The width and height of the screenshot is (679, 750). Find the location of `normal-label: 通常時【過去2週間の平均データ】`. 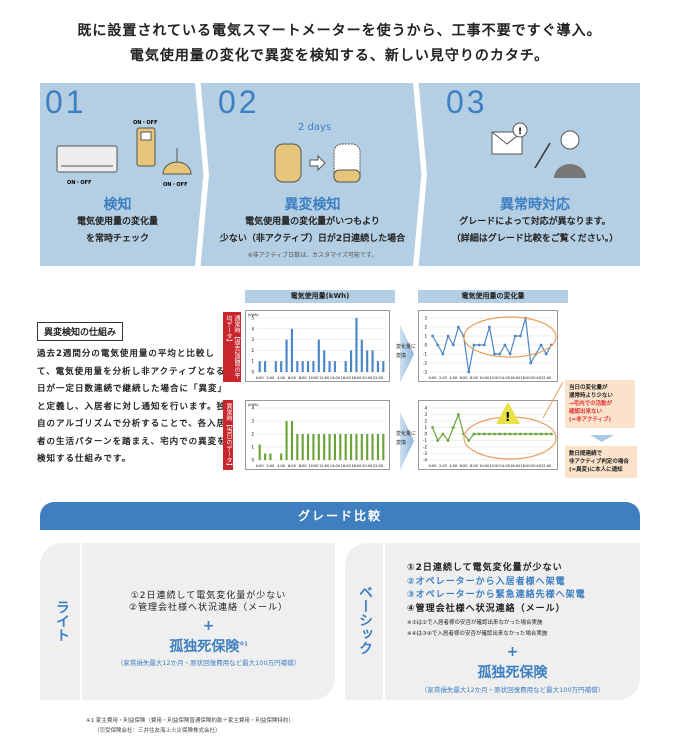

normal-label: 通常時【過去2週間の平均データ】 is located at coordinates (232, 347).